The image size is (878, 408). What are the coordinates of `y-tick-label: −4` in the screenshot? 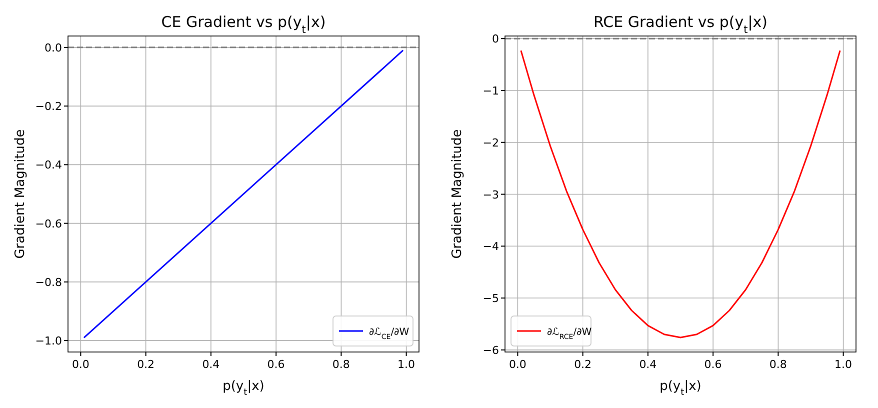 It's located at (490, 247).